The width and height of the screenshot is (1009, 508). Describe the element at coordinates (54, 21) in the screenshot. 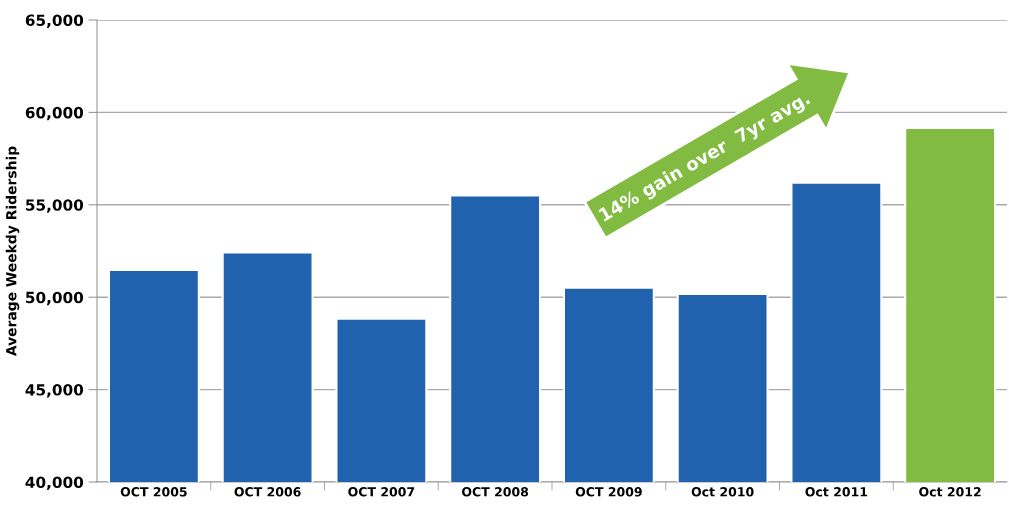

I see `y-tick-label: 65,000` at that location.